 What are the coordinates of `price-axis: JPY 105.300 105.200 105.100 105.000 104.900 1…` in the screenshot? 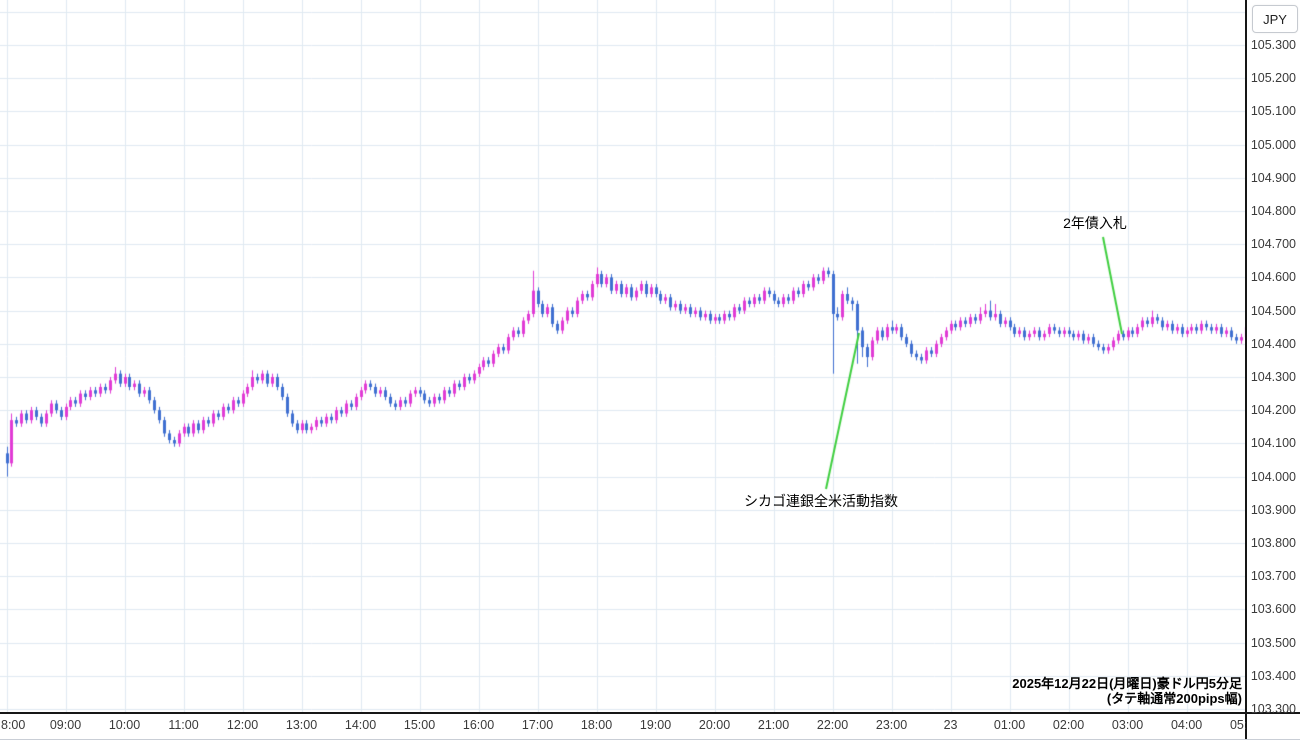 It's located at (1273, 358).